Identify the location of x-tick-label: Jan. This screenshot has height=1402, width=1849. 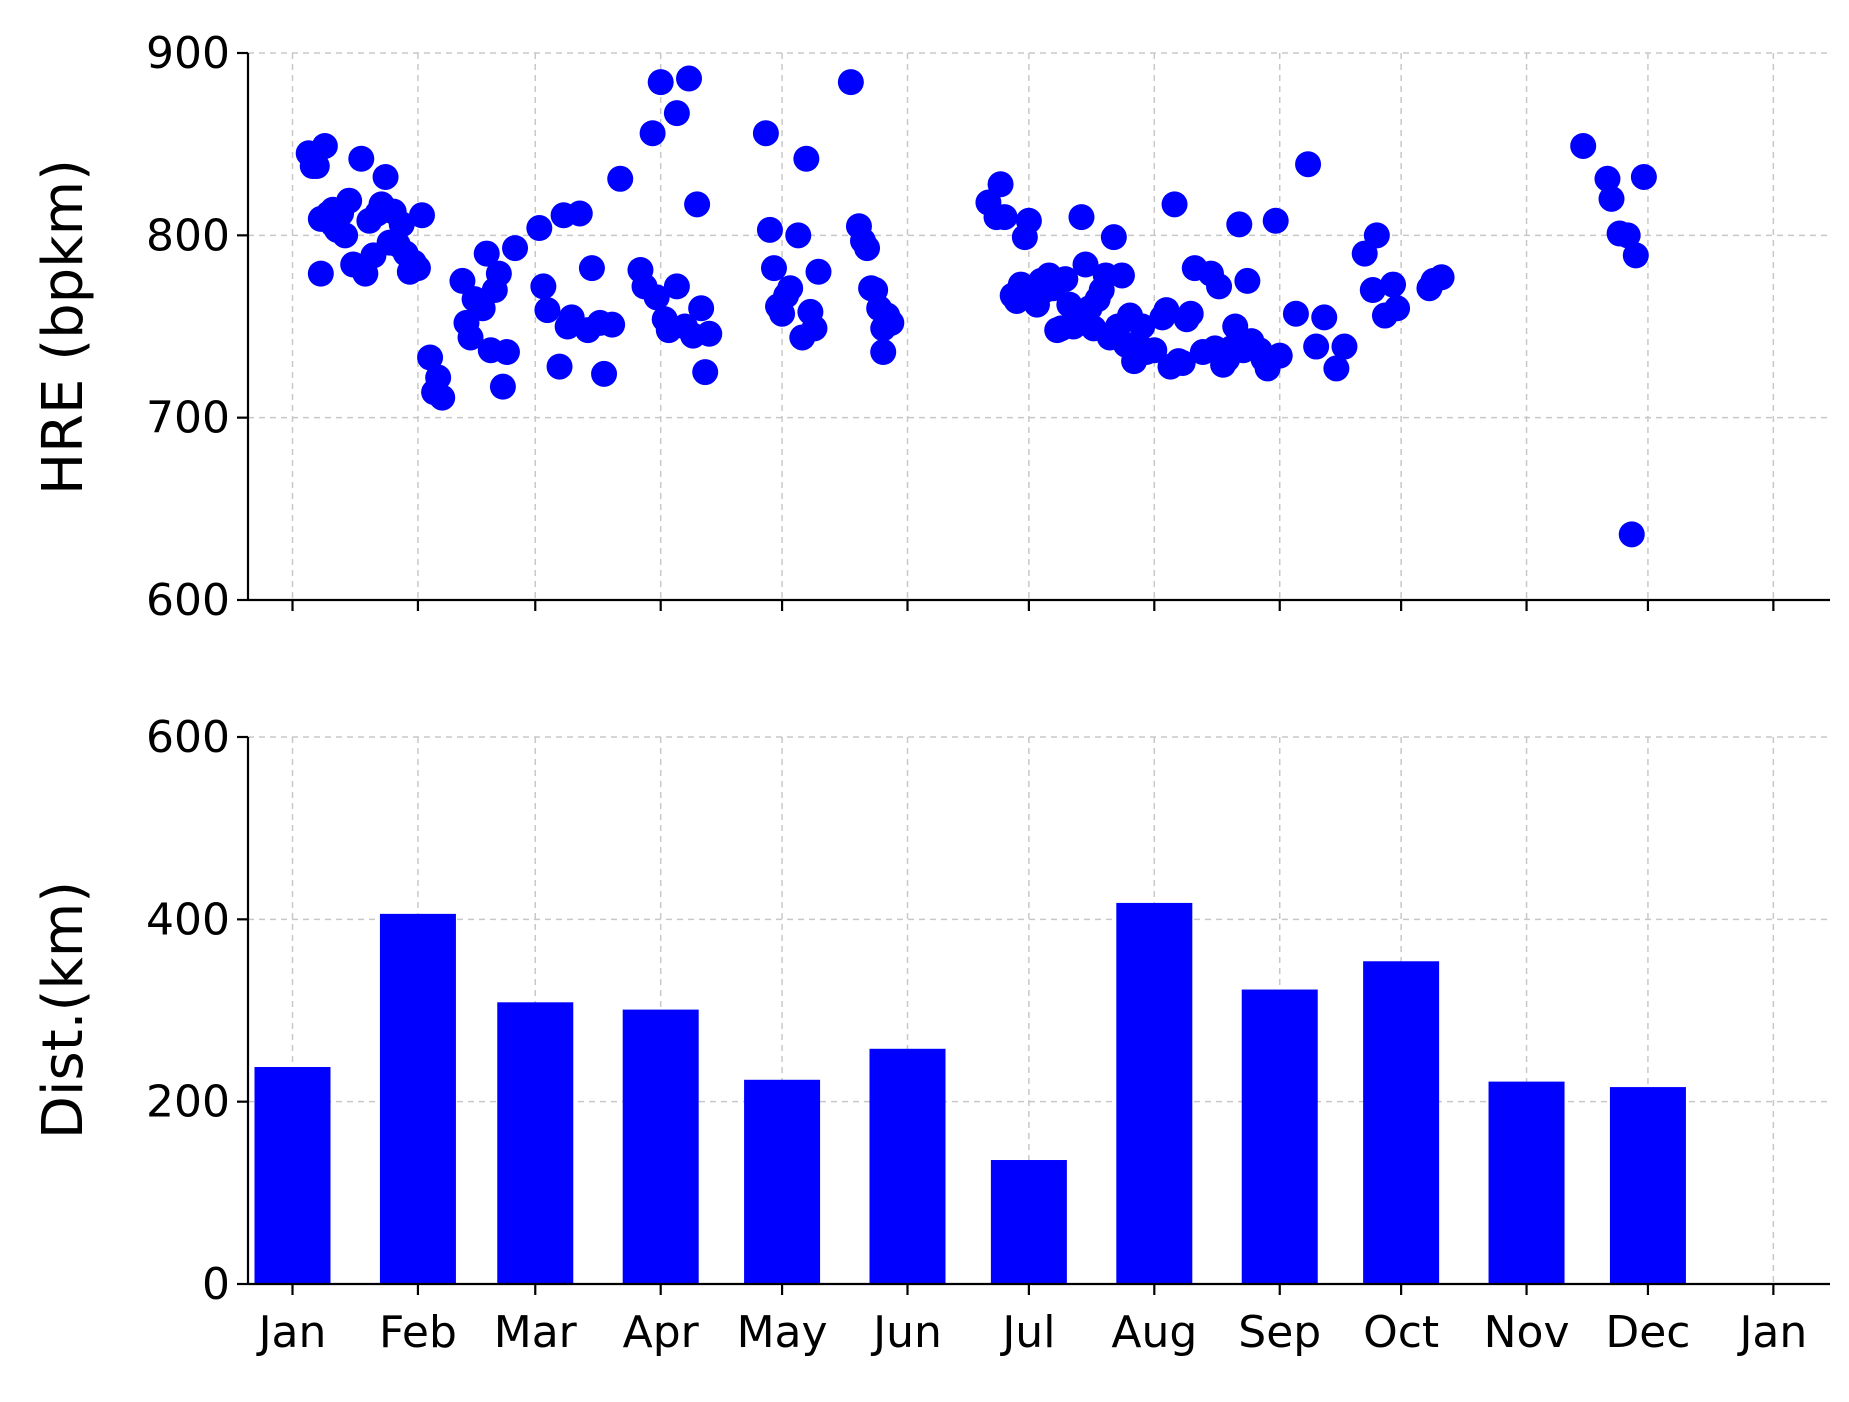
(1771, 1332).